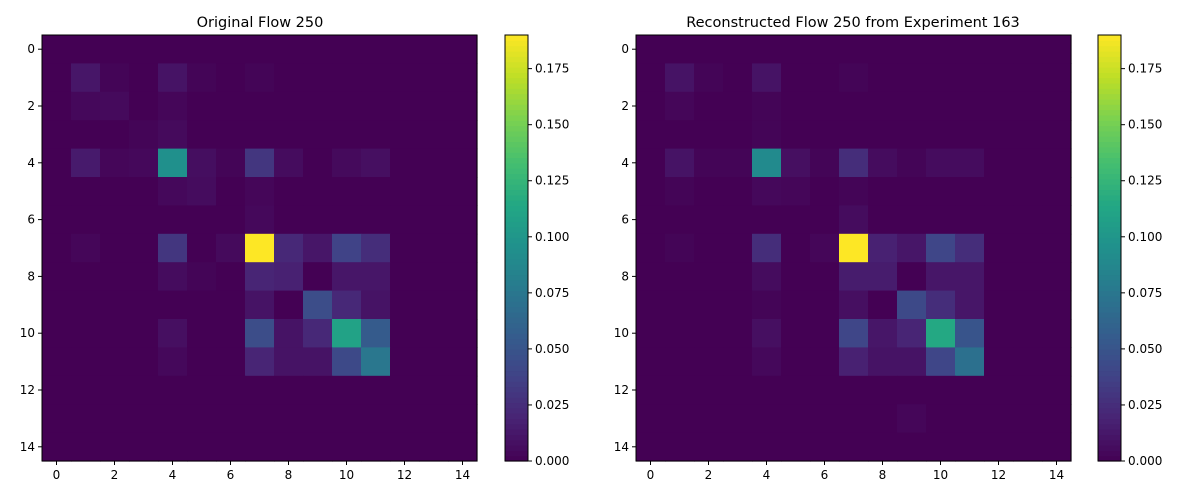  What do you see at coordinates (404, 475) in the screenshot?
I see `x-tick-label: 12` at bounding box center [404, 475].